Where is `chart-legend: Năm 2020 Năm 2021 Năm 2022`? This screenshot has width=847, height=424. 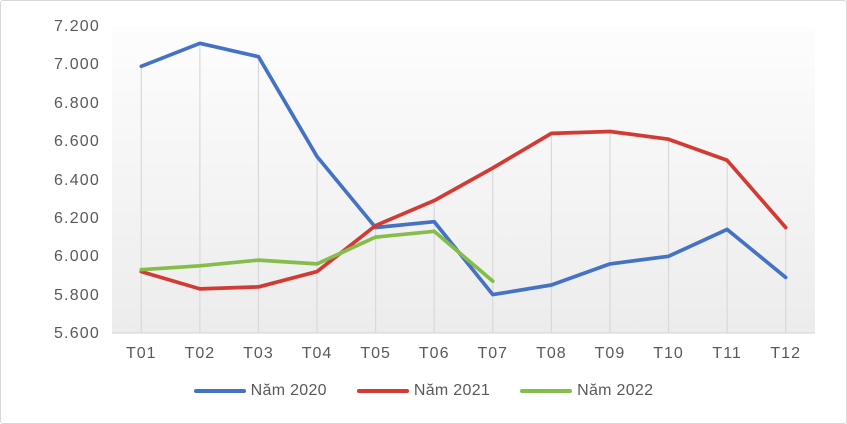 chart-legend: Năm 2020 Năm 2021 Năm 2022 is located at coordinates (423, 391).